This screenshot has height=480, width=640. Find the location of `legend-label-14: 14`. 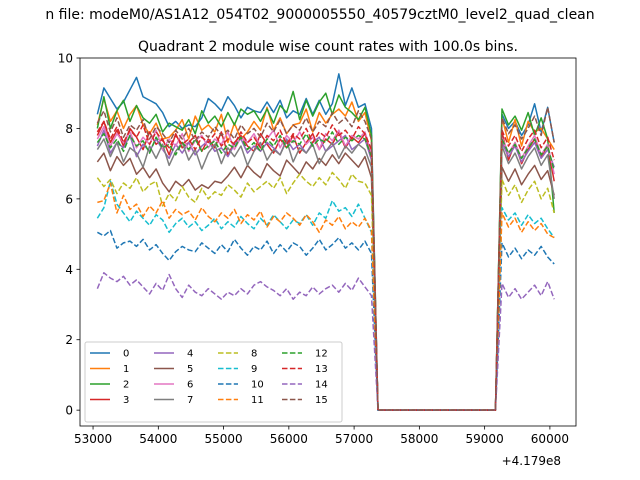

legend-label-14: 14 is located at coordinates (321, 385).